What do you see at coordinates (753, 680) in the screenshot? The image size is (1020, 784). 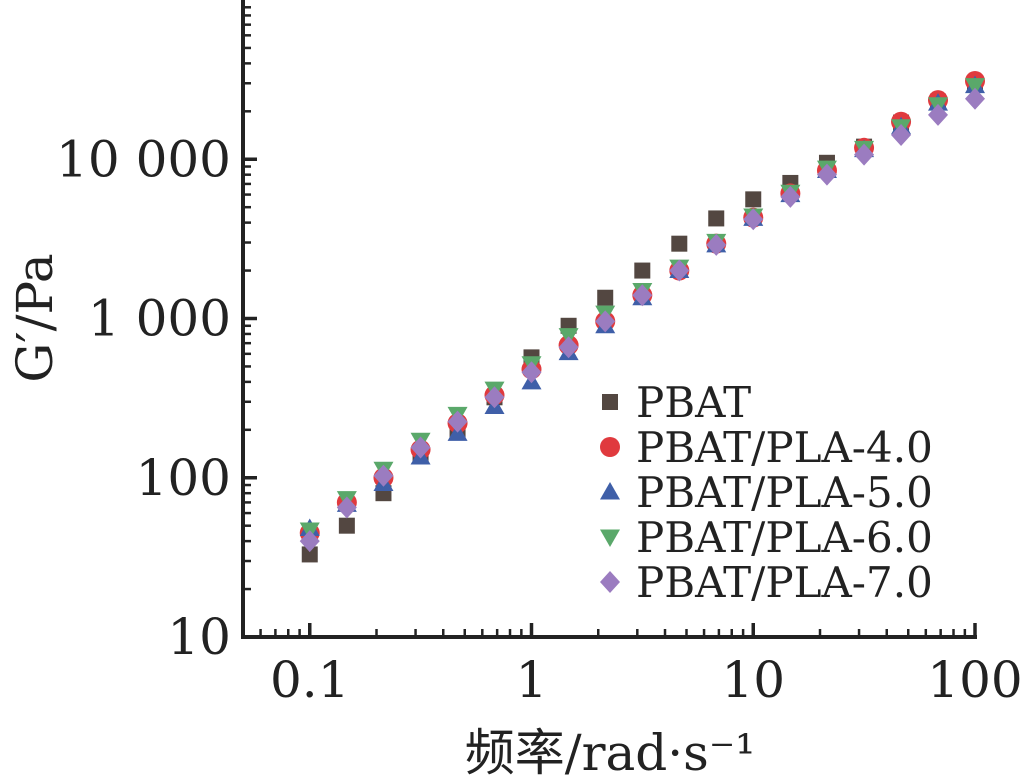 I see `x-tick-label: 10` at bounding box center [753, 680].